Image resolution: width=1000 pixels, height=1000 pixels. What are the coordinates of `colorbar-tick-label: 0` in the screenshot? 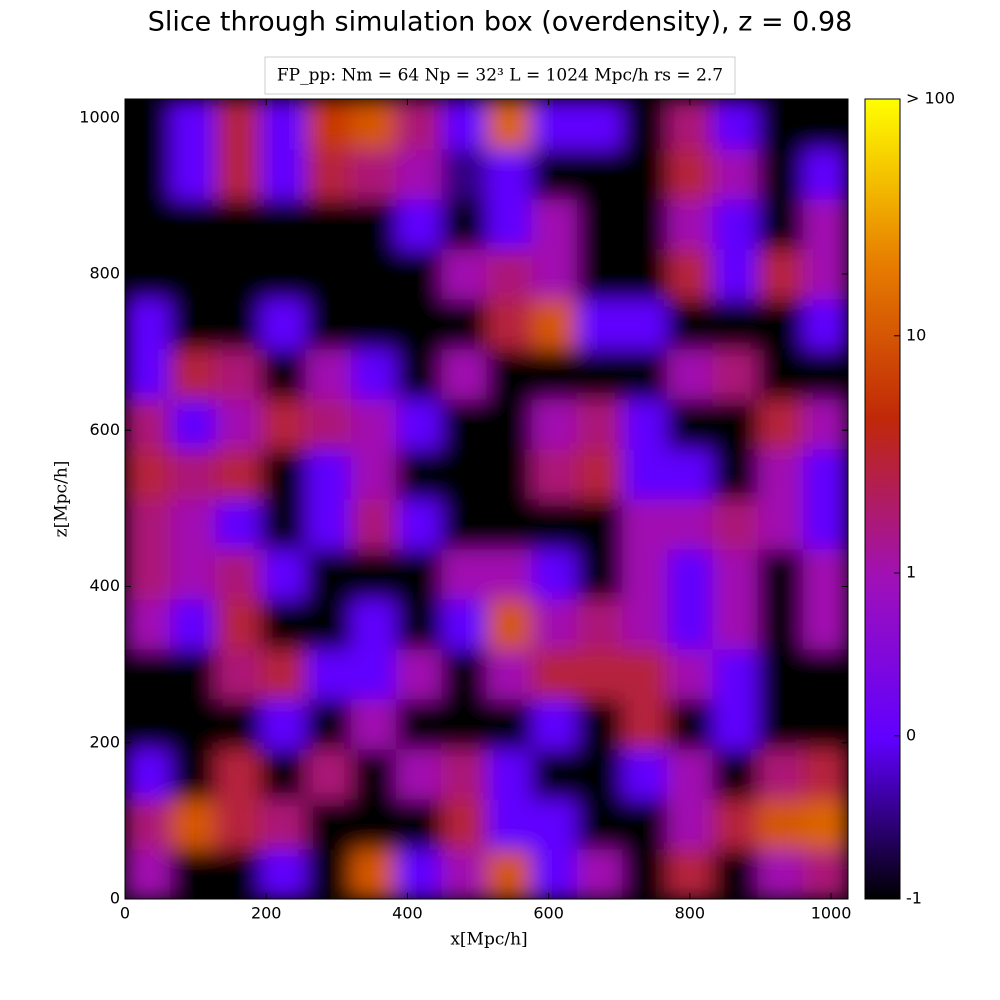 It's located at (911, 734).